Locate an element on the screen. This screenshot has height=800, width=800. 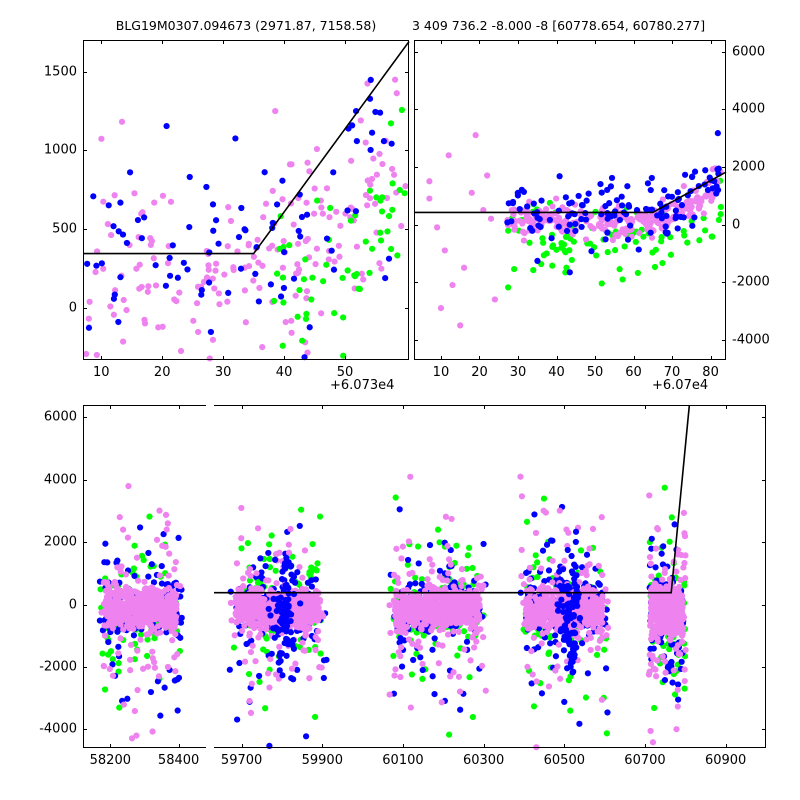
x-tick-label: 60900 is located at coordinates (725, 760).